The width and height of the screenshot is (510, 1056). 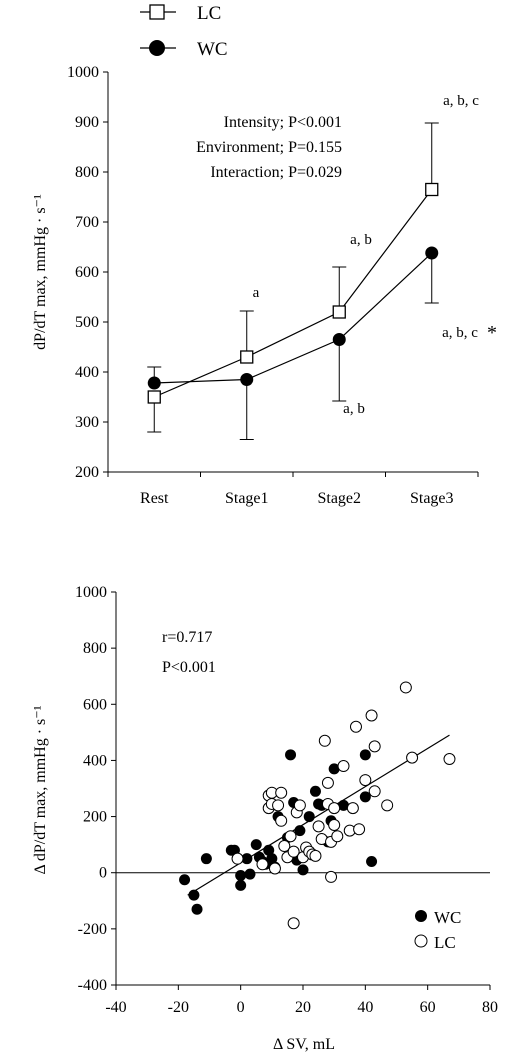 I want to click on line-lc, so click(x=293, y=293).